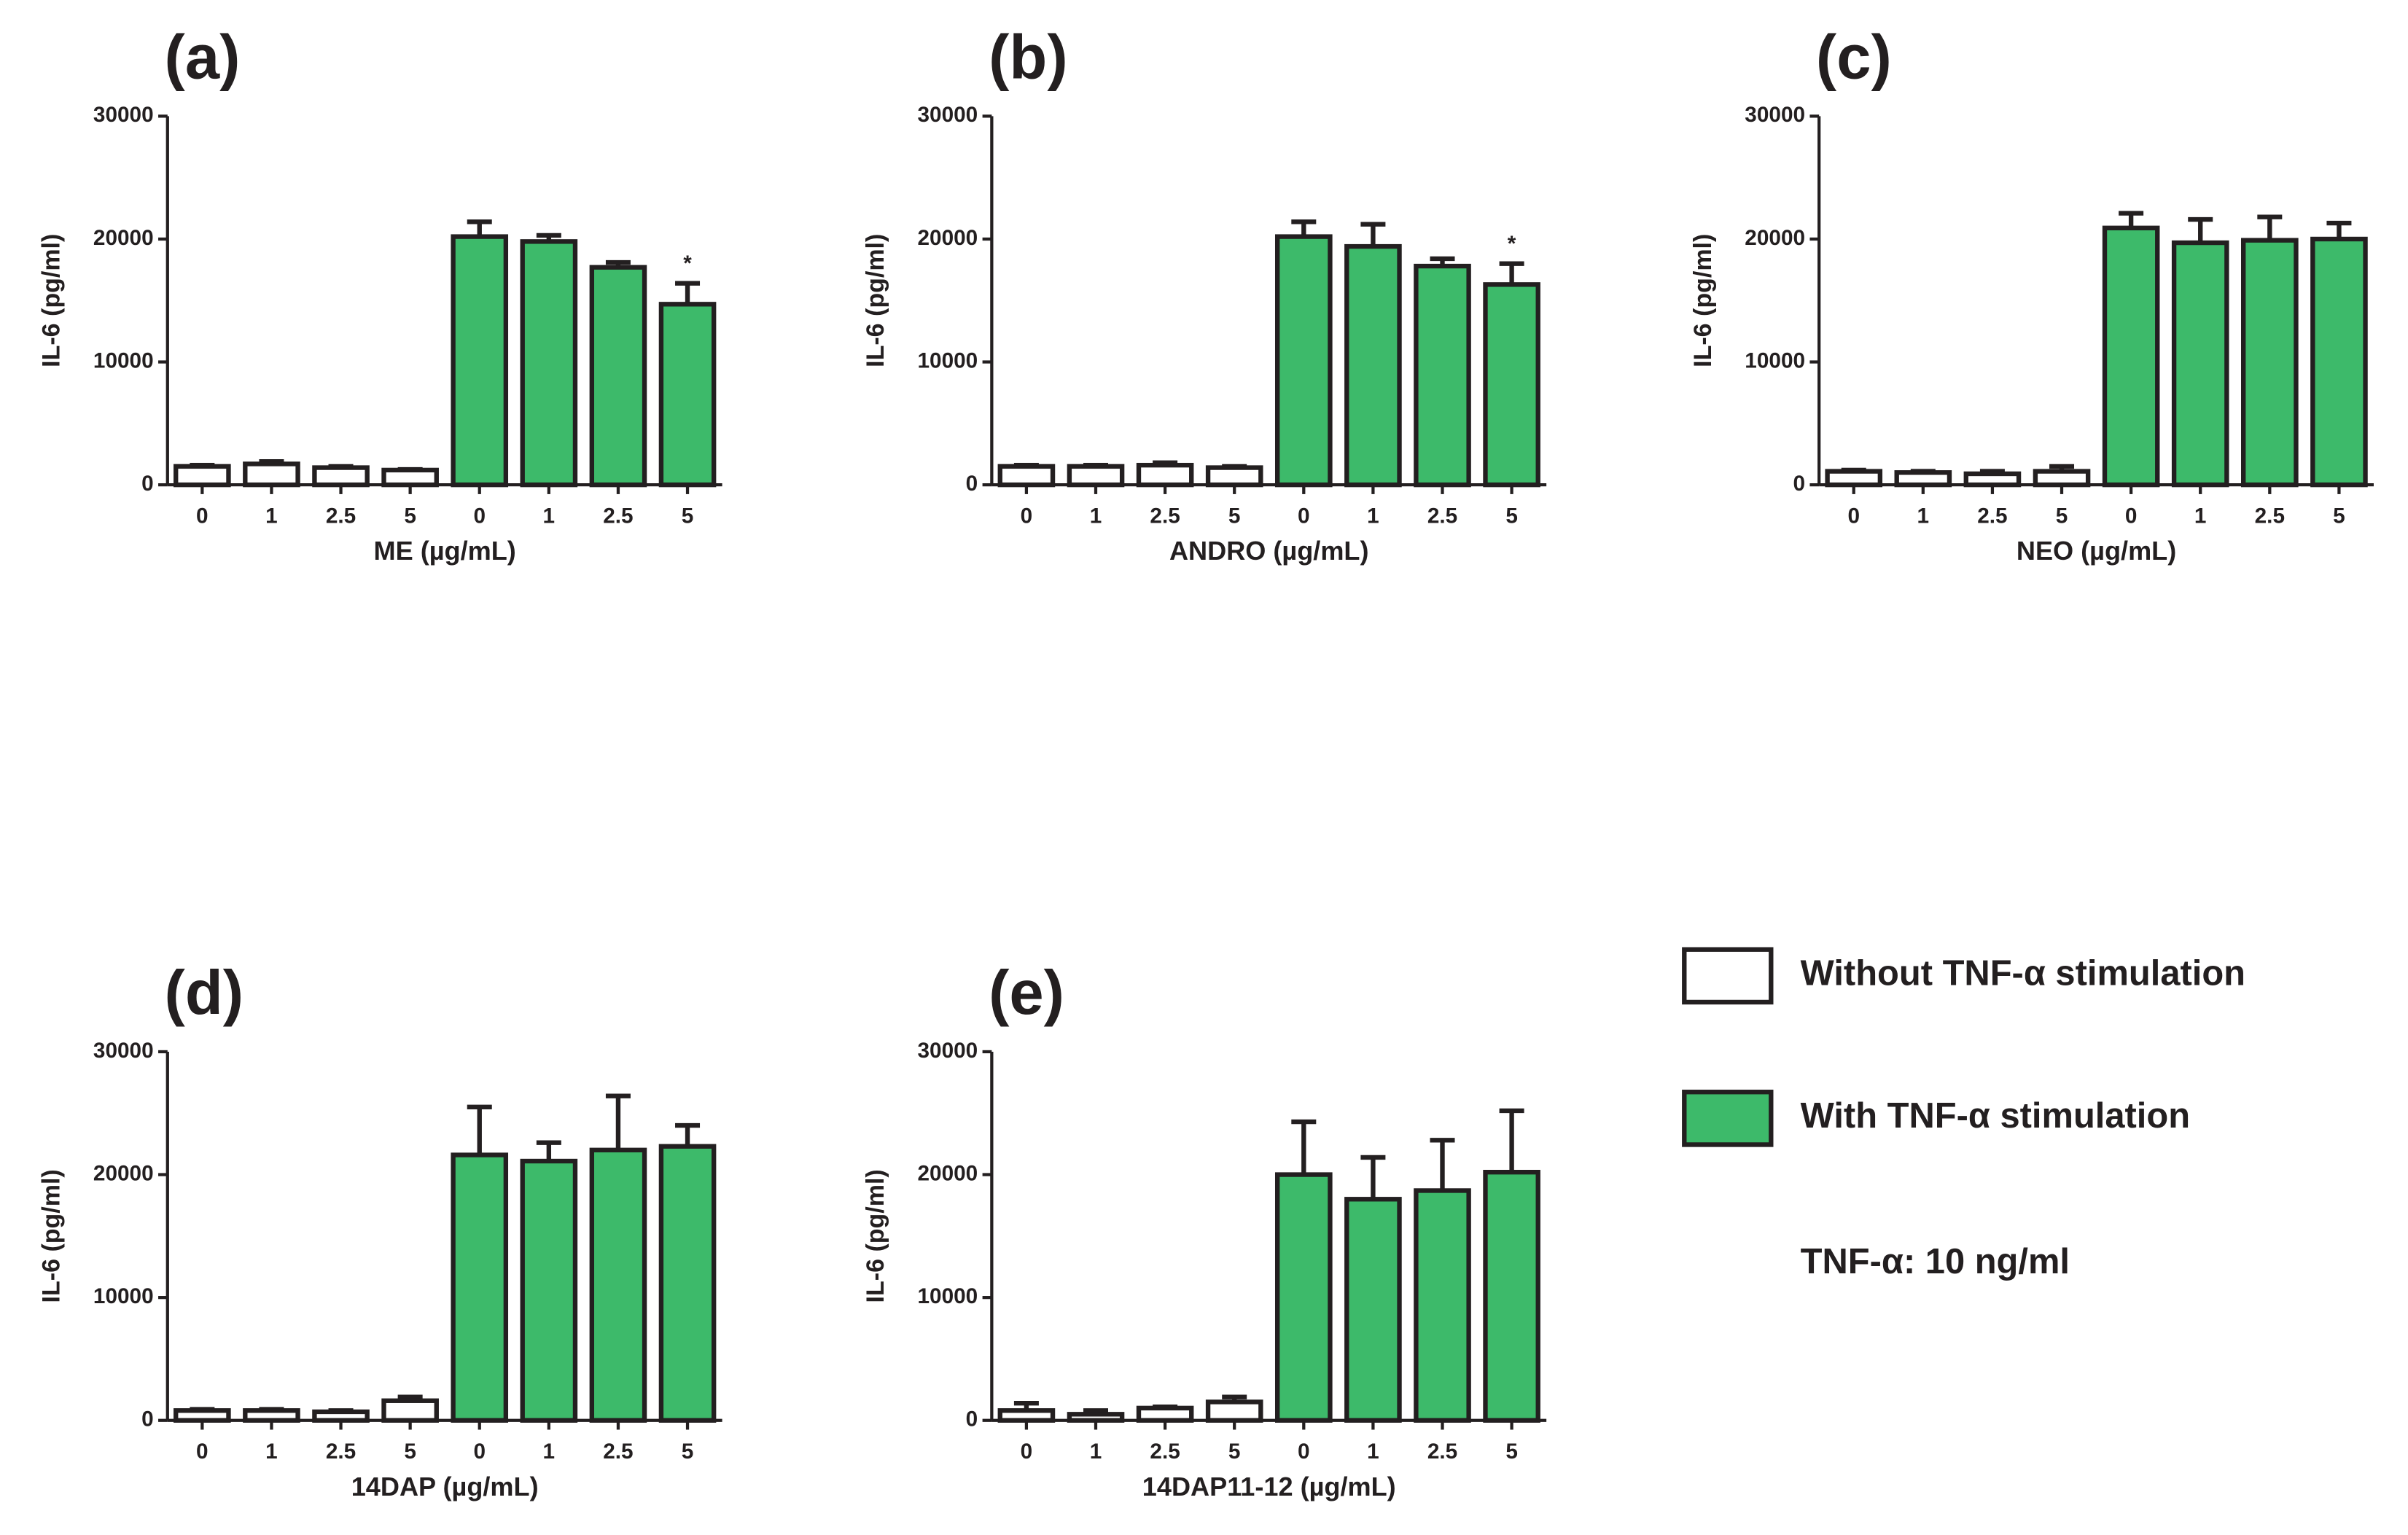  I want to click on x-axis-label: ANDRO (µg/mL), so click(1269, 551).